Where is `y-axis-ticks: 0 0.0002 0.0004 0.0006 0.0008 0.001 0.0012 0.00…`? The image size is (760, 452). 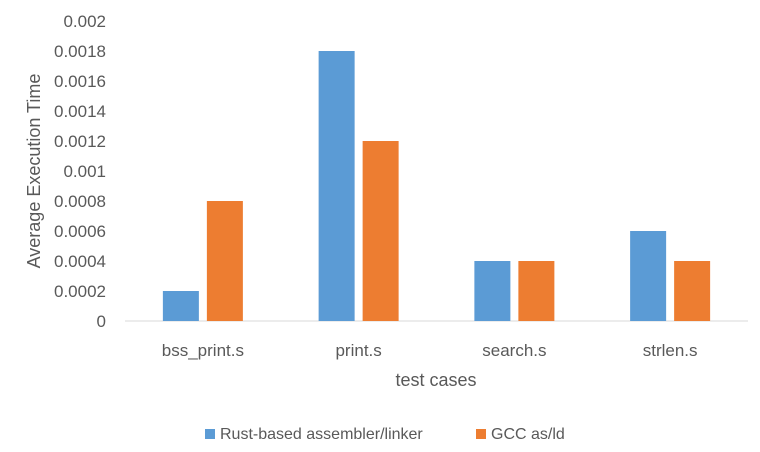 y-axis-ticks: 0 0.0002 0.0004 0.0006 0.0008 0.001 0.0012 0.00… is located at coordinates (80, 171).